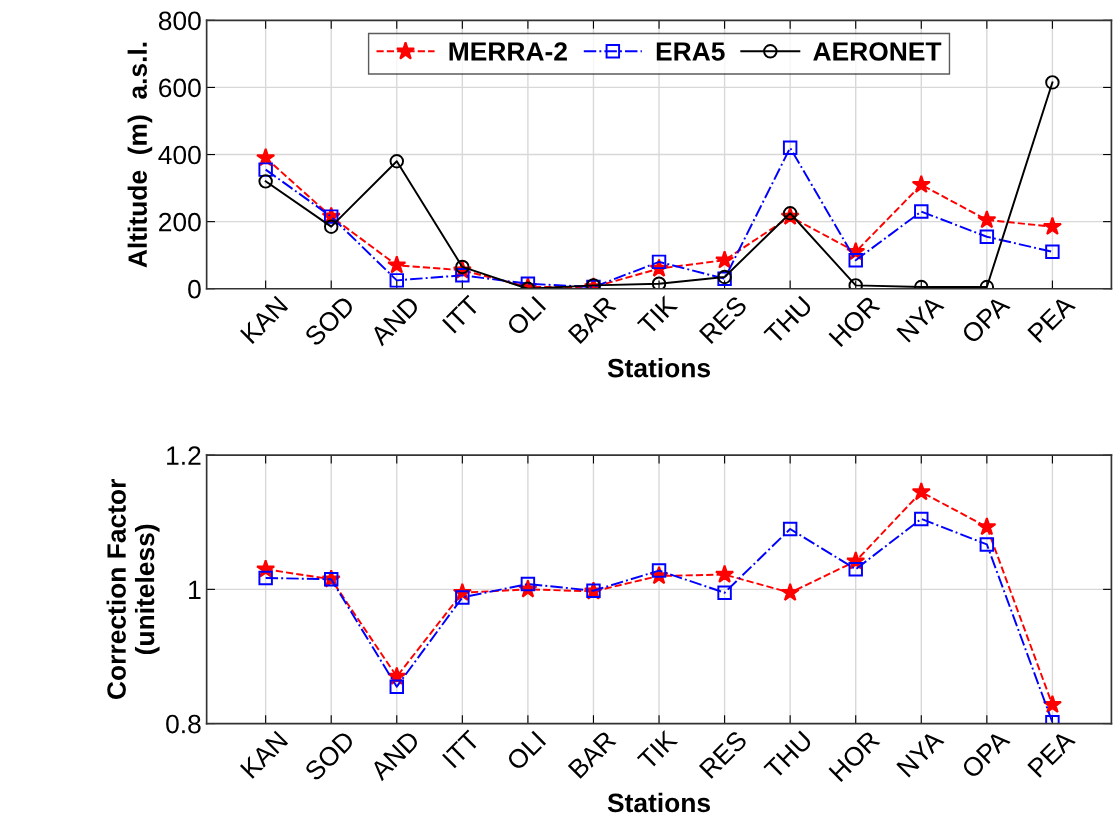 This screenshot has height=813, width=1117. I want to click on y-tick-label: 0, so click(194, 289).